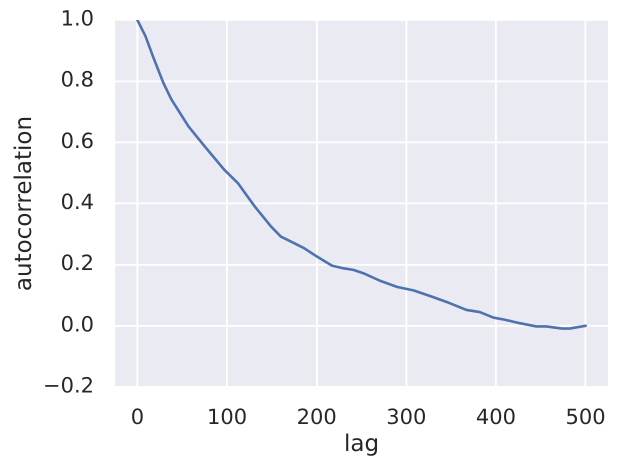  I want to click on y-tick-label: 0.6, so click(77, 140).